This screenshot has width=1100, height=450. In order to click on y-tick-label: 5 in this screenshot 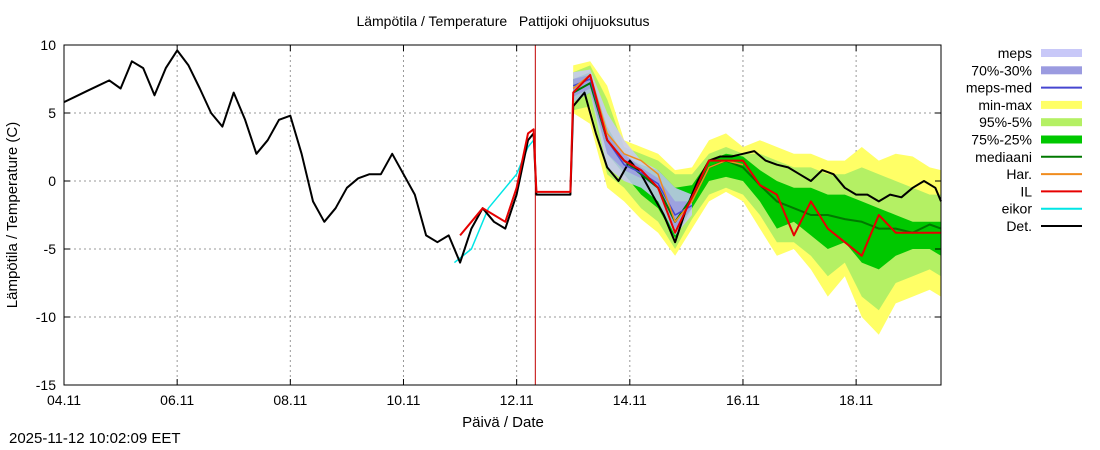, I will do `click(52, 113)`.